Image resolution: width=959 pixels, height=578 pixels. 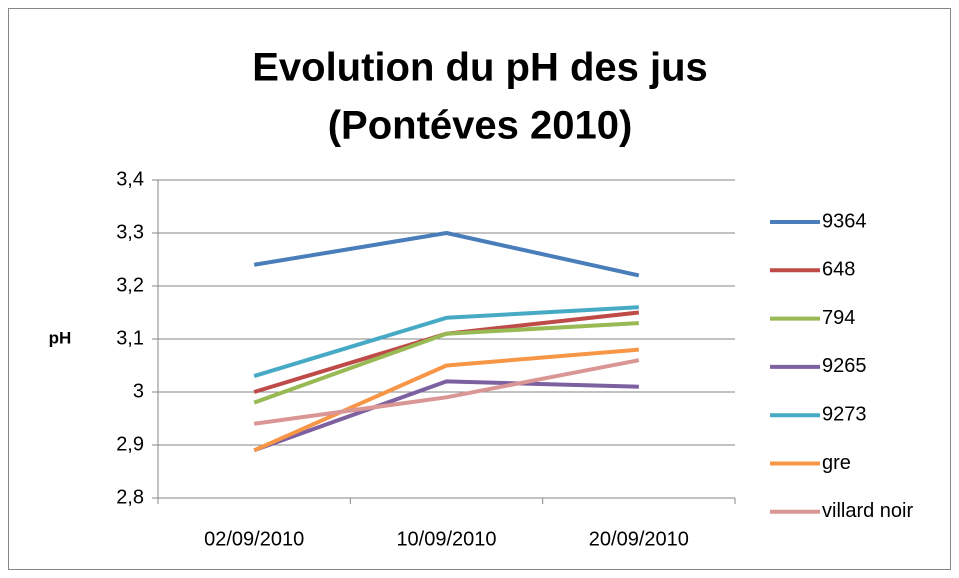 I want to click on y-axis-label: pH, so click(x=60, y=337).